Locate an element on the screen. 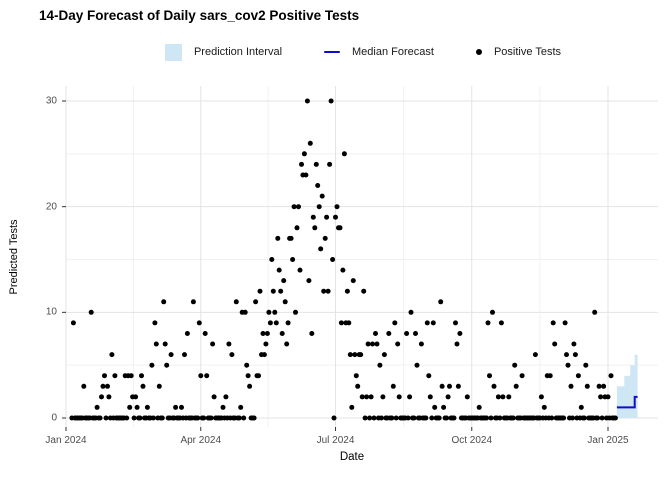 Image resolution: width=672 pixels, height=480 pixels. x-tick-label: Oct 2024 is located at coordinates (472, 440).